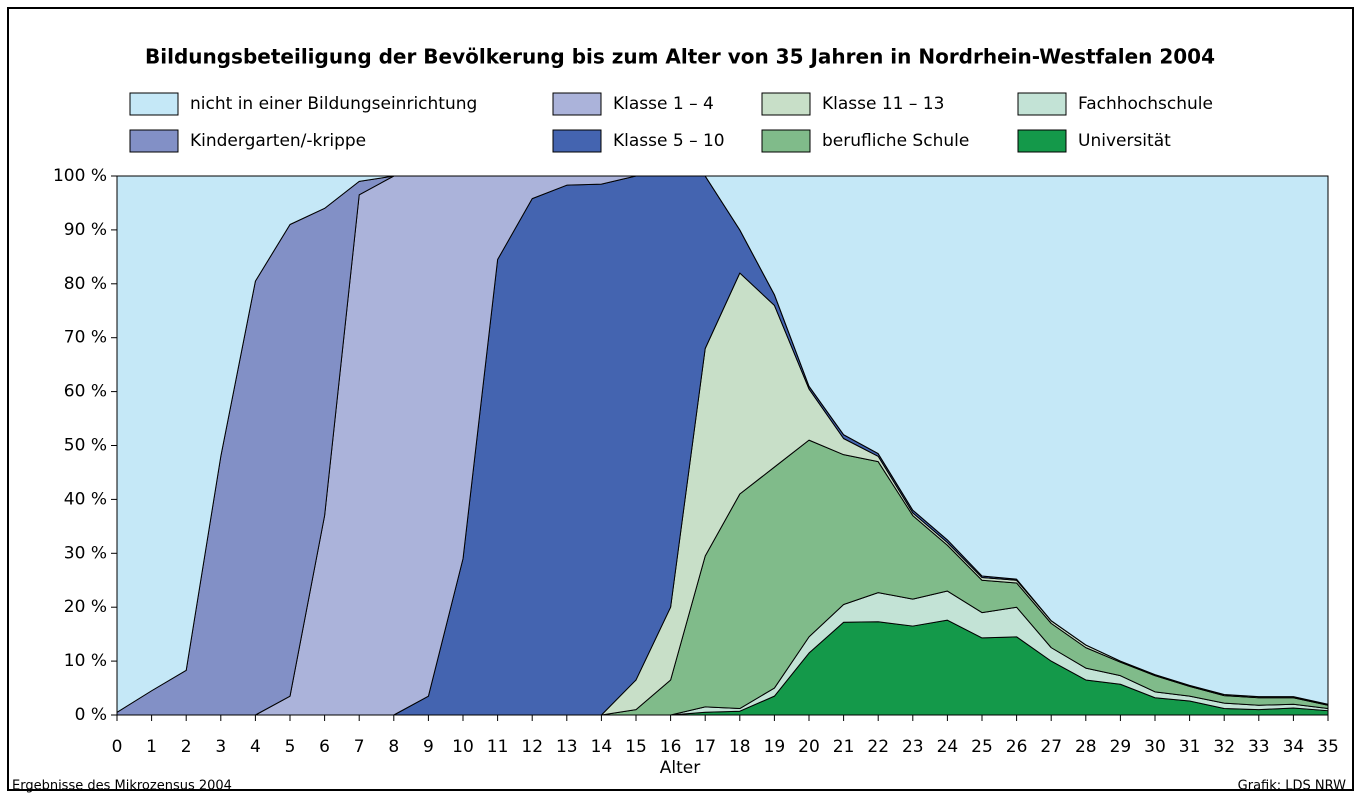 The height and width of the screenshot is (799, 1361). I want to click on y-tick-label: 0 %, so click(91, 715).